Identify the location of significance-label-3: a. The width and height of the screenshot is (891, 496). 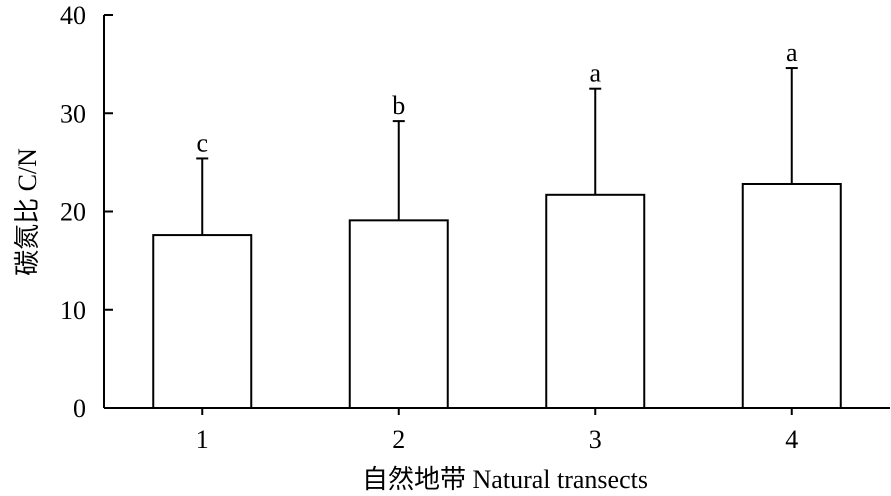
(595, 73).